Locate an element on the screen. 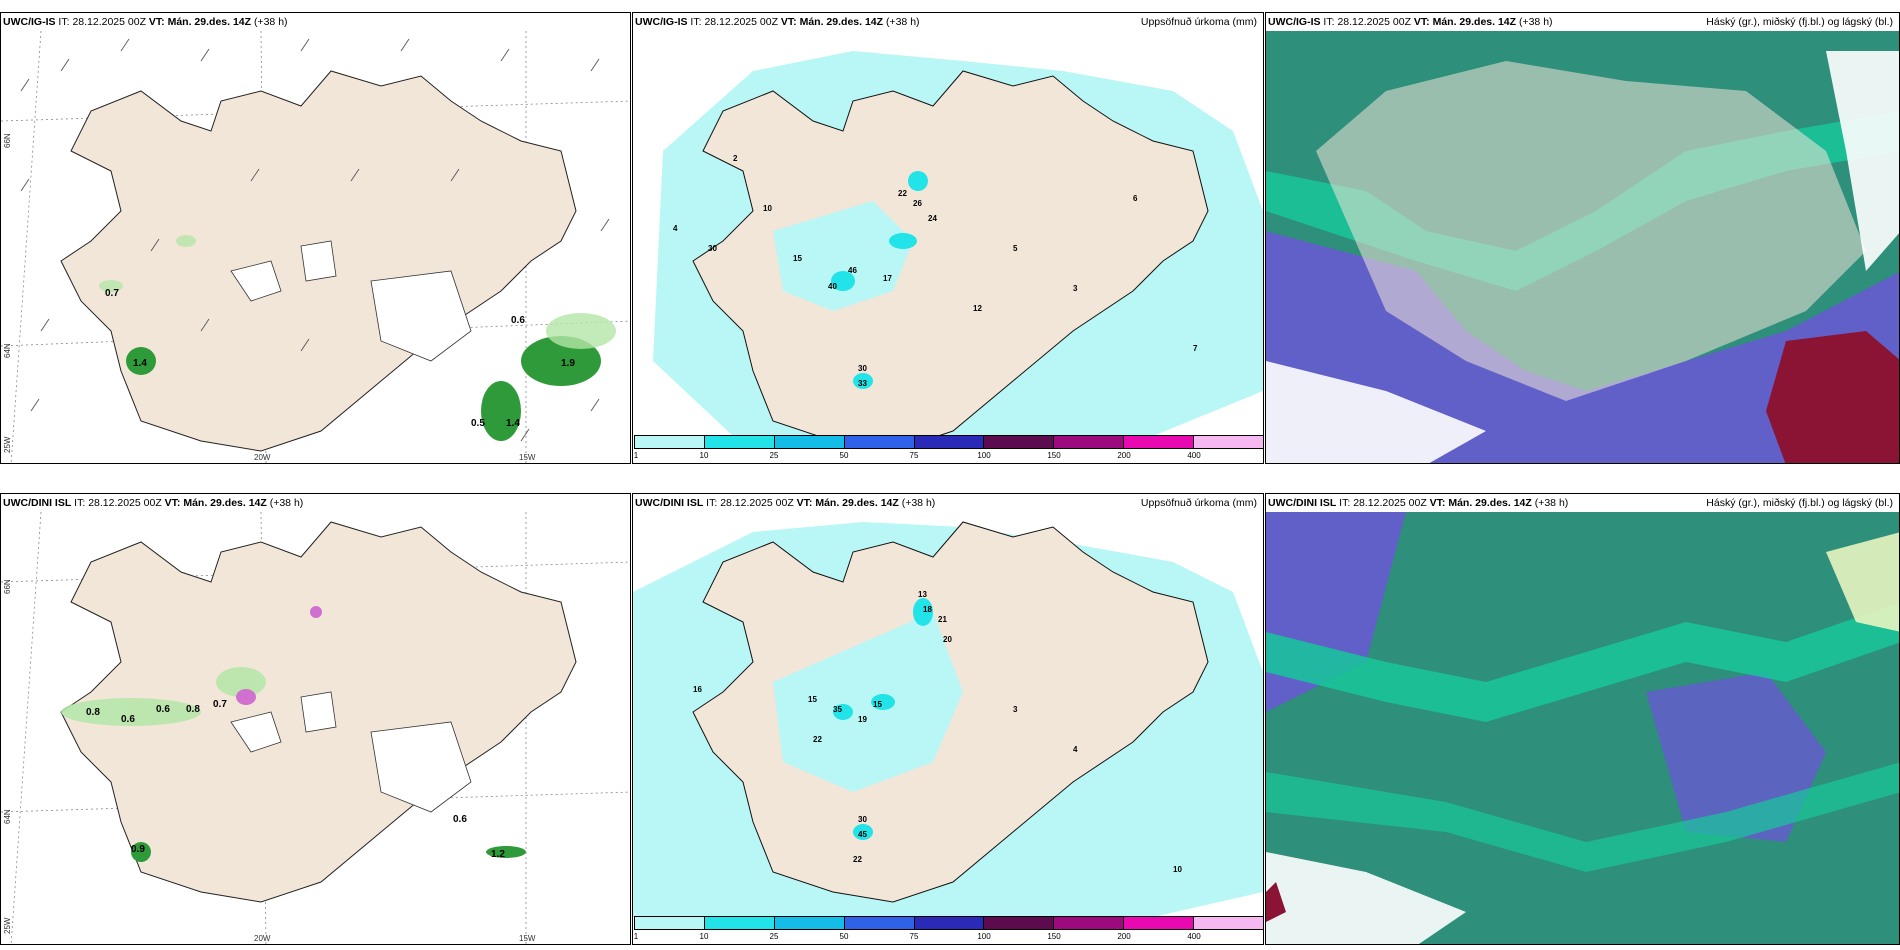 The height and width of the screenshot is (950, 1900). gust-label: 1.9 is located at coordinates (568, 363).